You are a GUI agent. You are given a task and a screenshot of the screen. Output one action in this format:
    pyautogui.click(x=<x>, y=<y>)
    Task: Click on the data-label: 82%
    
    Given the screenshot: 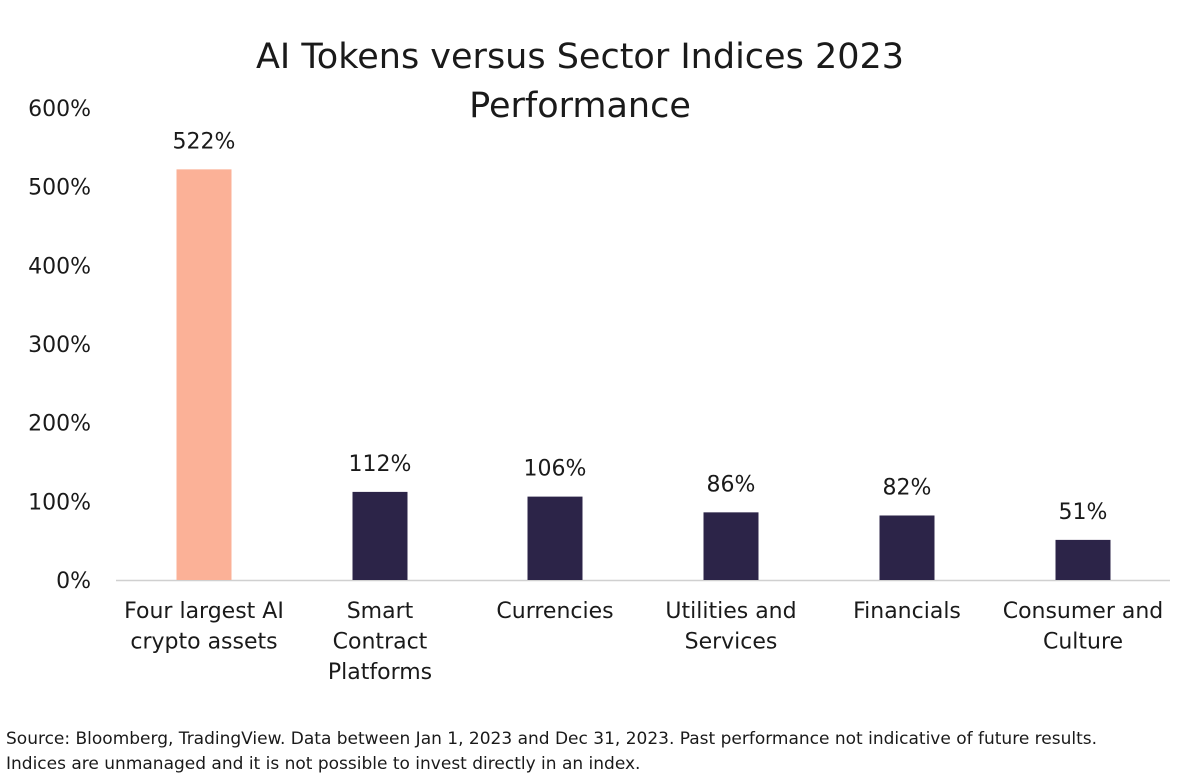 What is the action you would take?
    pyautogui.click(x=907, y=487)
    